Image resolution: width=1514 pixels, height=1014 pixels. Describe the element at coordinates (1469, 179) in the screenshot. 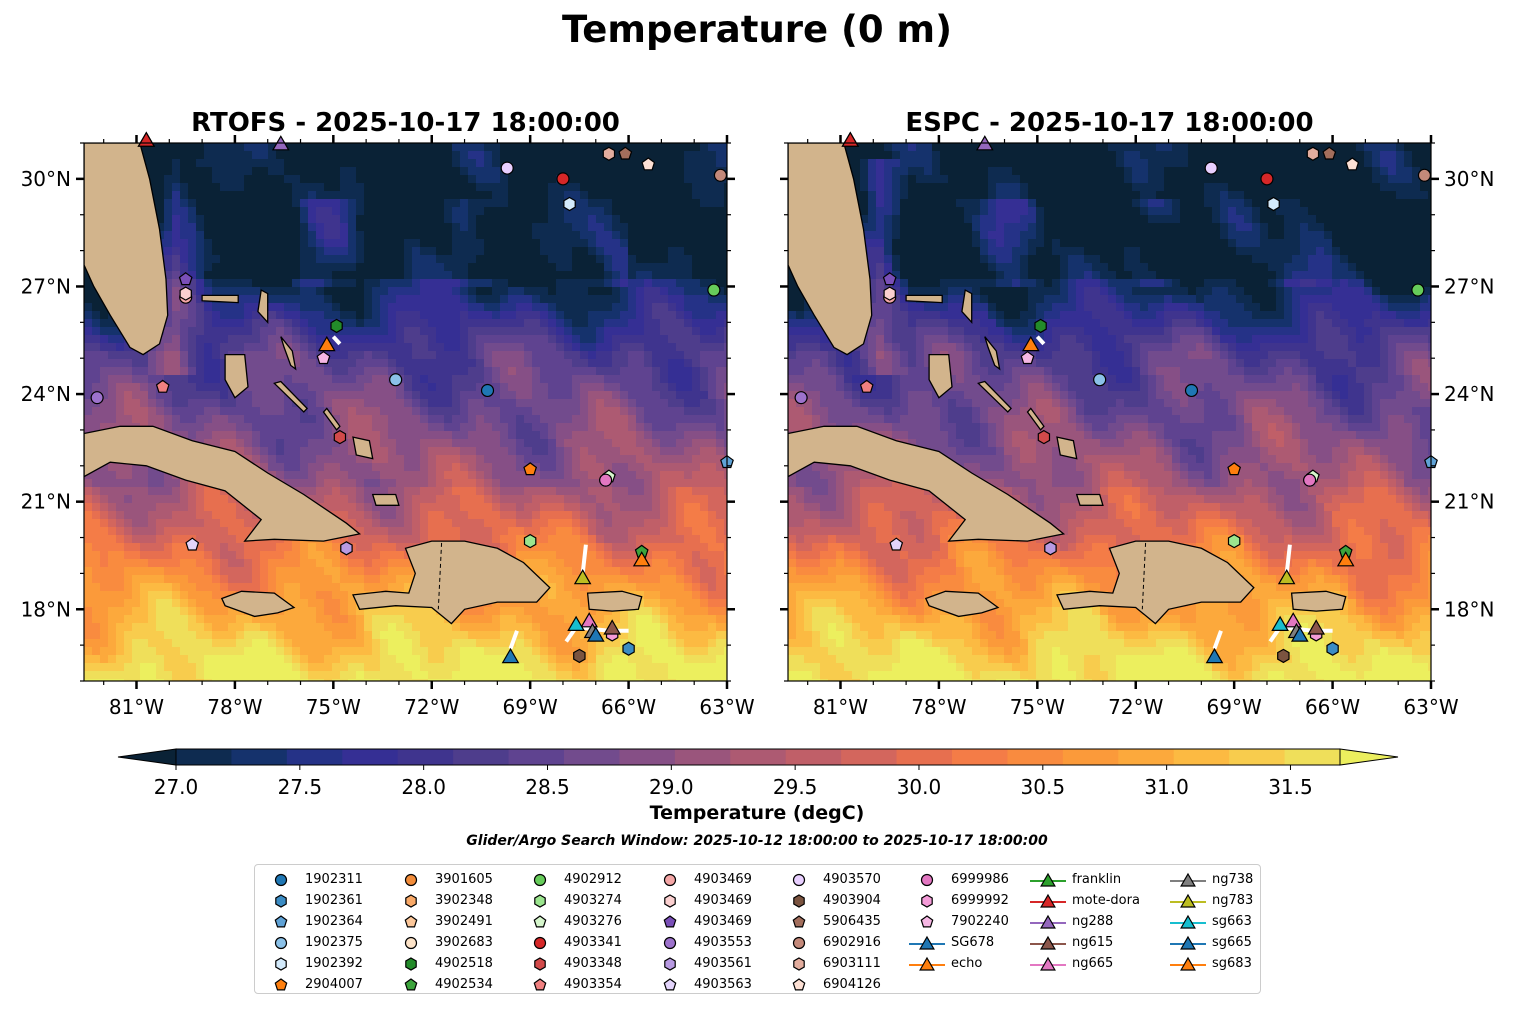

I see `lat-tick-label: 30°N` at that location.